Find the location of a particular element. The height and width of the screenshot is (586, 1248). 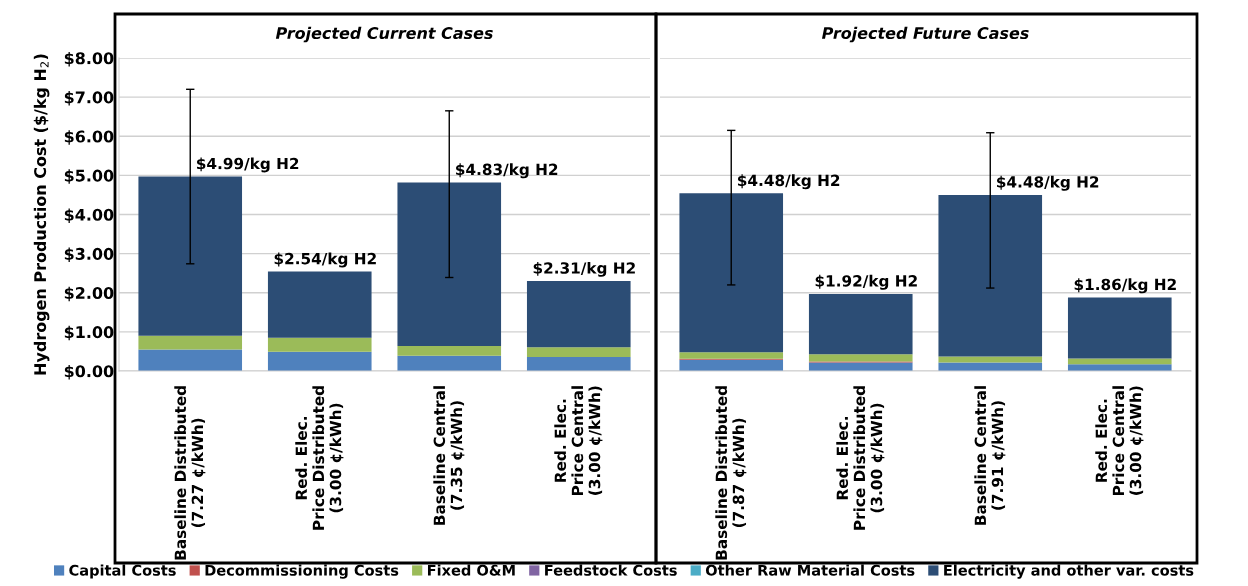

y-tick-label: $6.00 is located at coordinates (89, 137).